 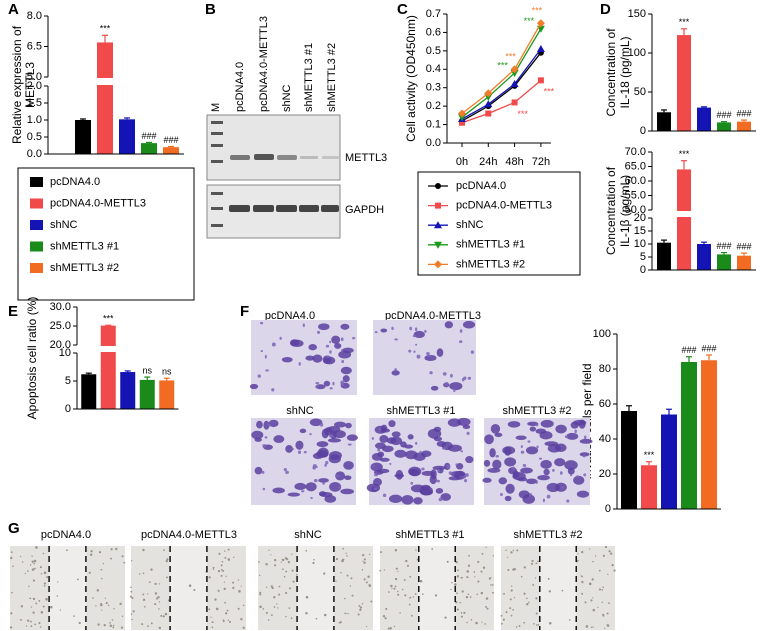 What do you see at coordinates (170, 140) in the screenshot?
I see `significance-label: ###` at bounding box center [170, 140].